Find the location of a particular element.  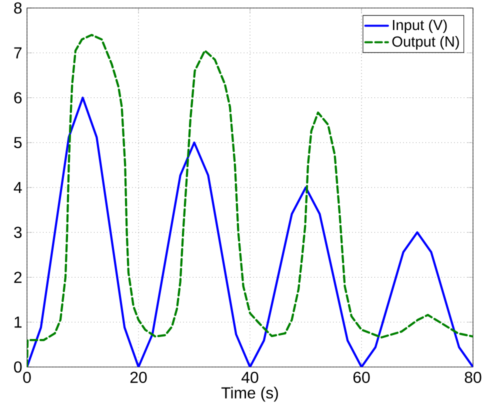

y-tick-label: 0 is located at coordinates (18, 367).